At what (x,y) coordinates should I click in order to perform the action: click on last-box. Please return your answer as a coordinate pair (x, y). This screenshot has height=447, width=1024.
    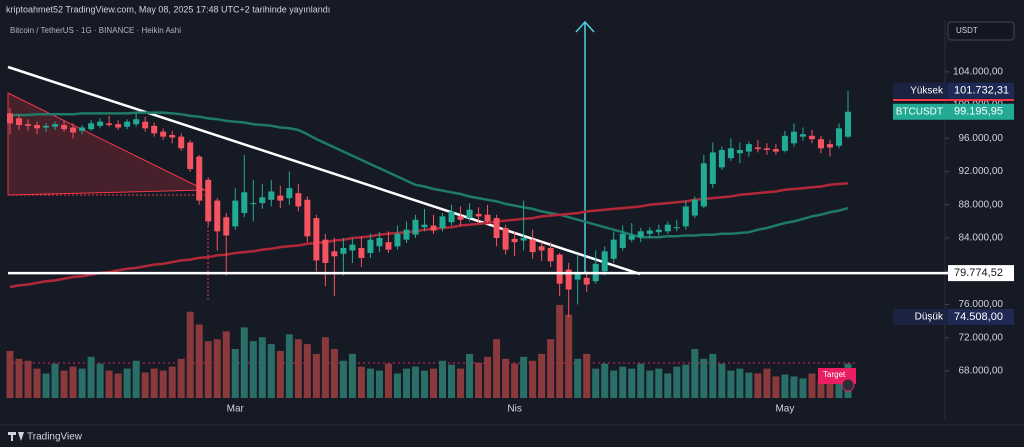
    Looking at the image, I should click on (981, 111).